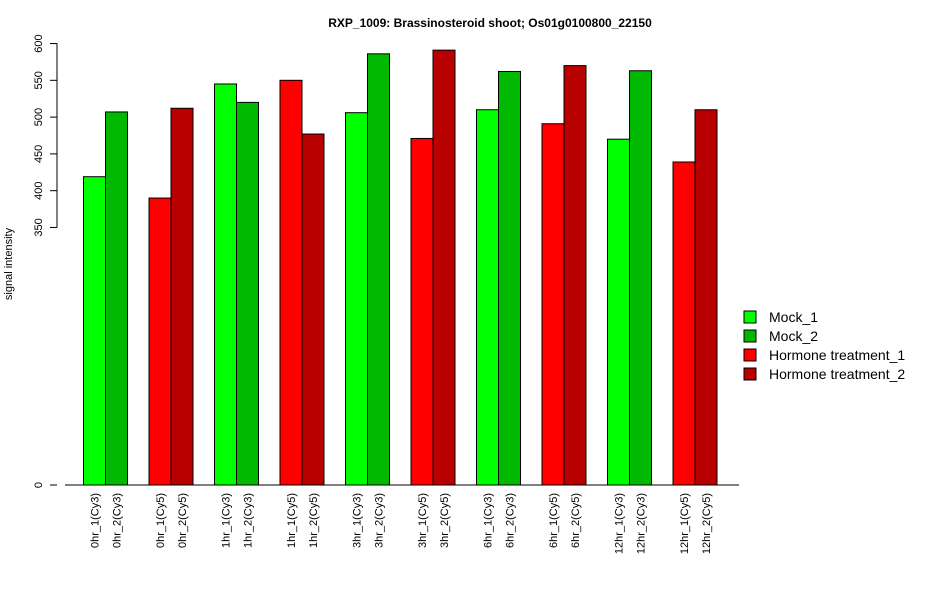 This screenshot has width=950, height=605. I want to click on x-tick-label: 1hr_1(Cy5), so click(292, 520).